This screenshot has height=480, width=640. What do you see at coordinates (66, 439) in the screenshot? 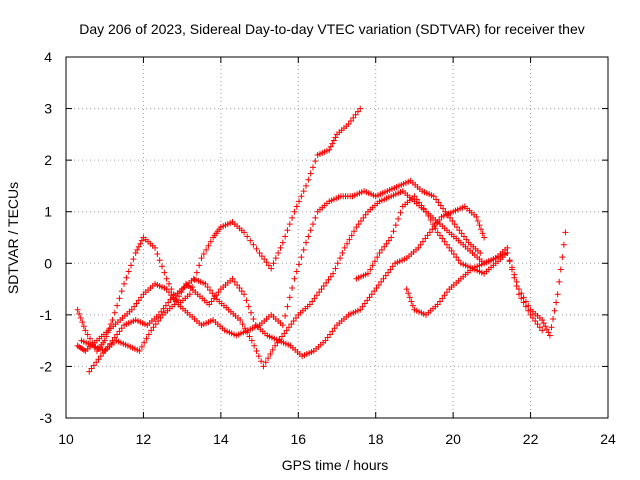
I see `x-tick-label: 10` at bounding box center [66, 439].